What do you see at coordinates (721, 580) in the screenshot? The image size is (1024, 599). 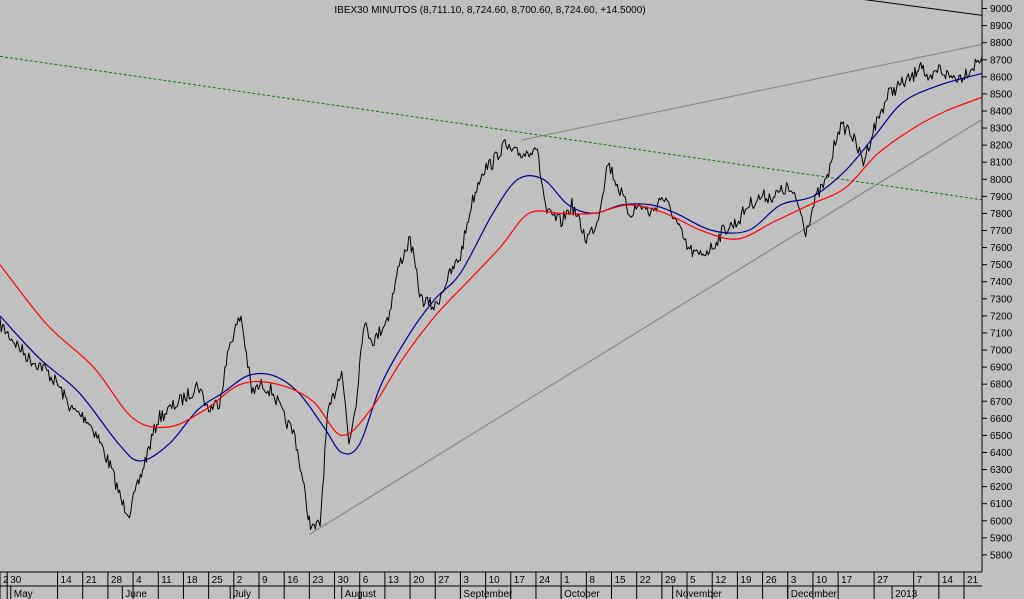 I see `x-tick-label: 12` at bounding box center [721, 580].